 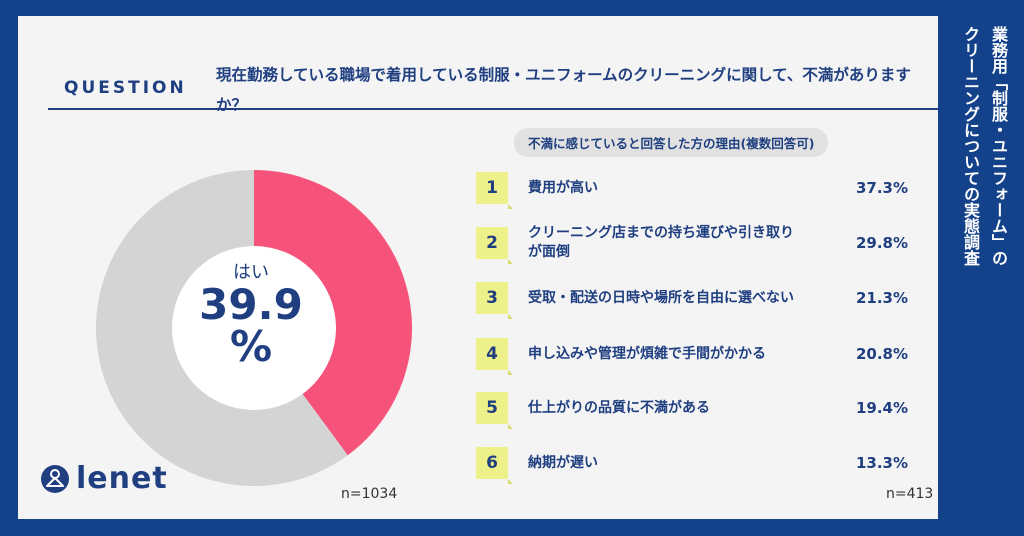 What do you see at coordinates (998, 146) in the screenshot?
I see `side-title-line1: 業務用「制服・ユニフォーム」の` at bounding box center [998, 146].